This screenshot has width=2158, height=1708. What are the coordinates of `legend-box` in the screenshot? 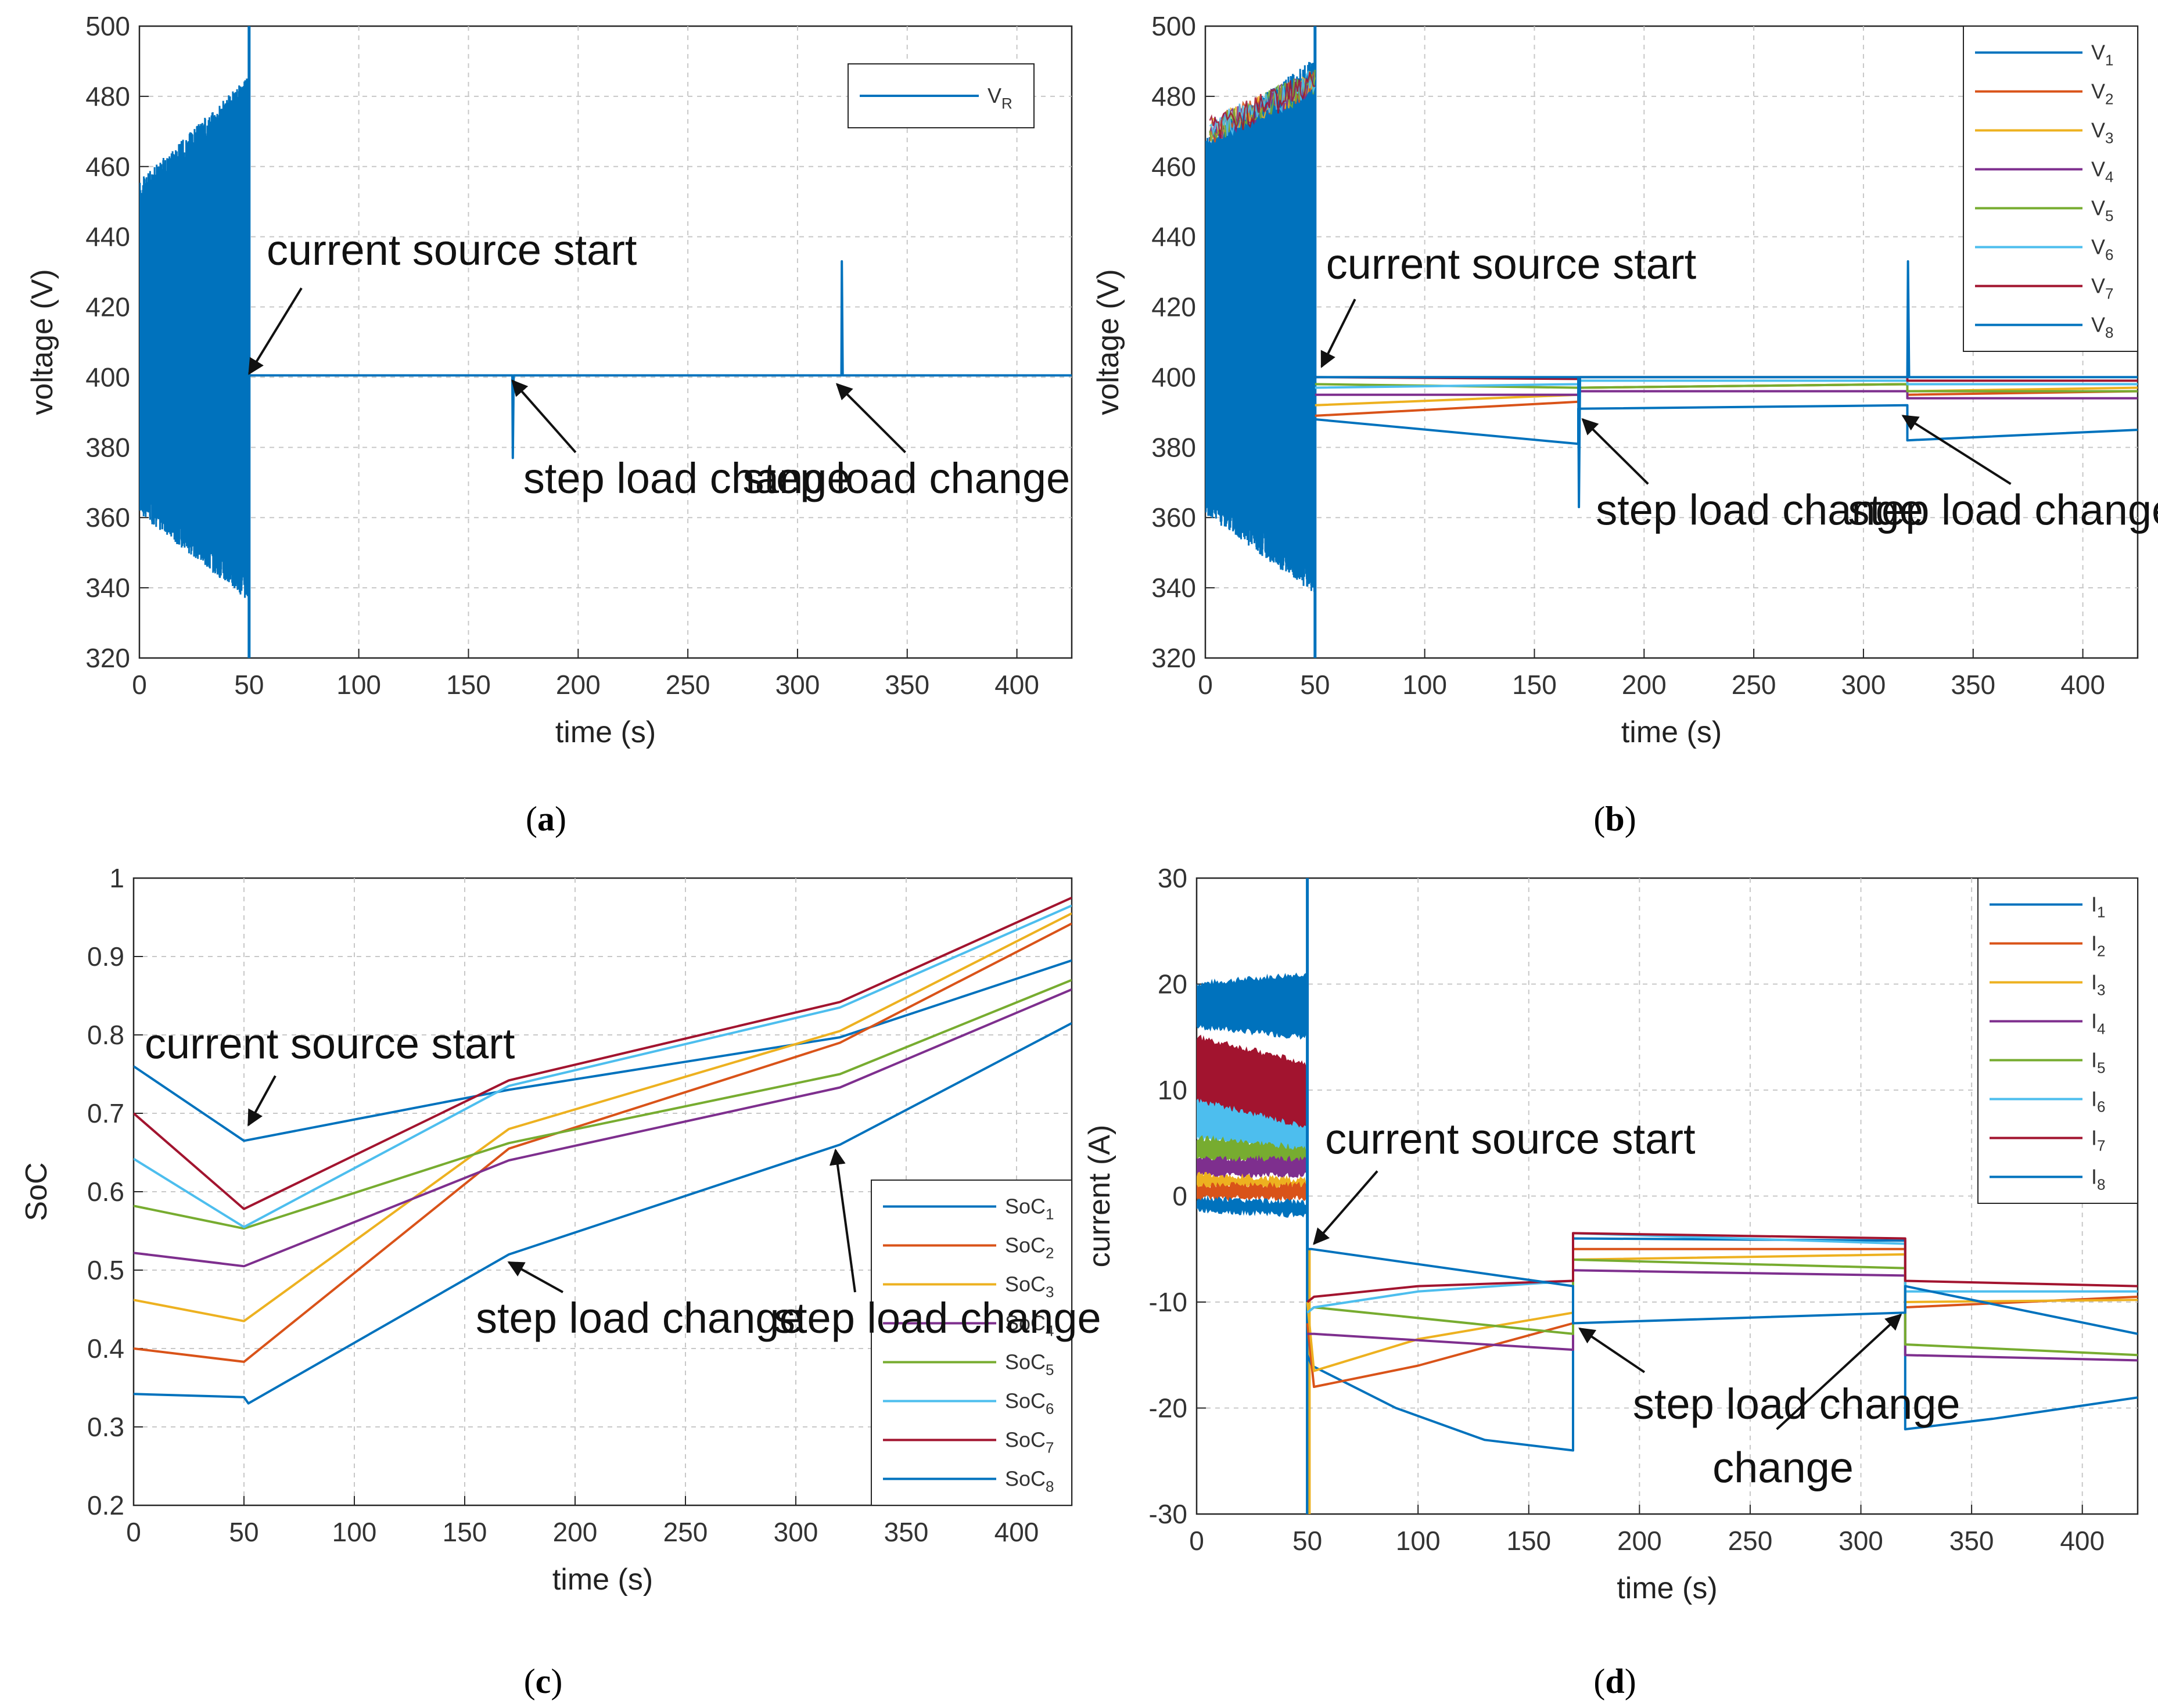 It's located at (2057, 1041).